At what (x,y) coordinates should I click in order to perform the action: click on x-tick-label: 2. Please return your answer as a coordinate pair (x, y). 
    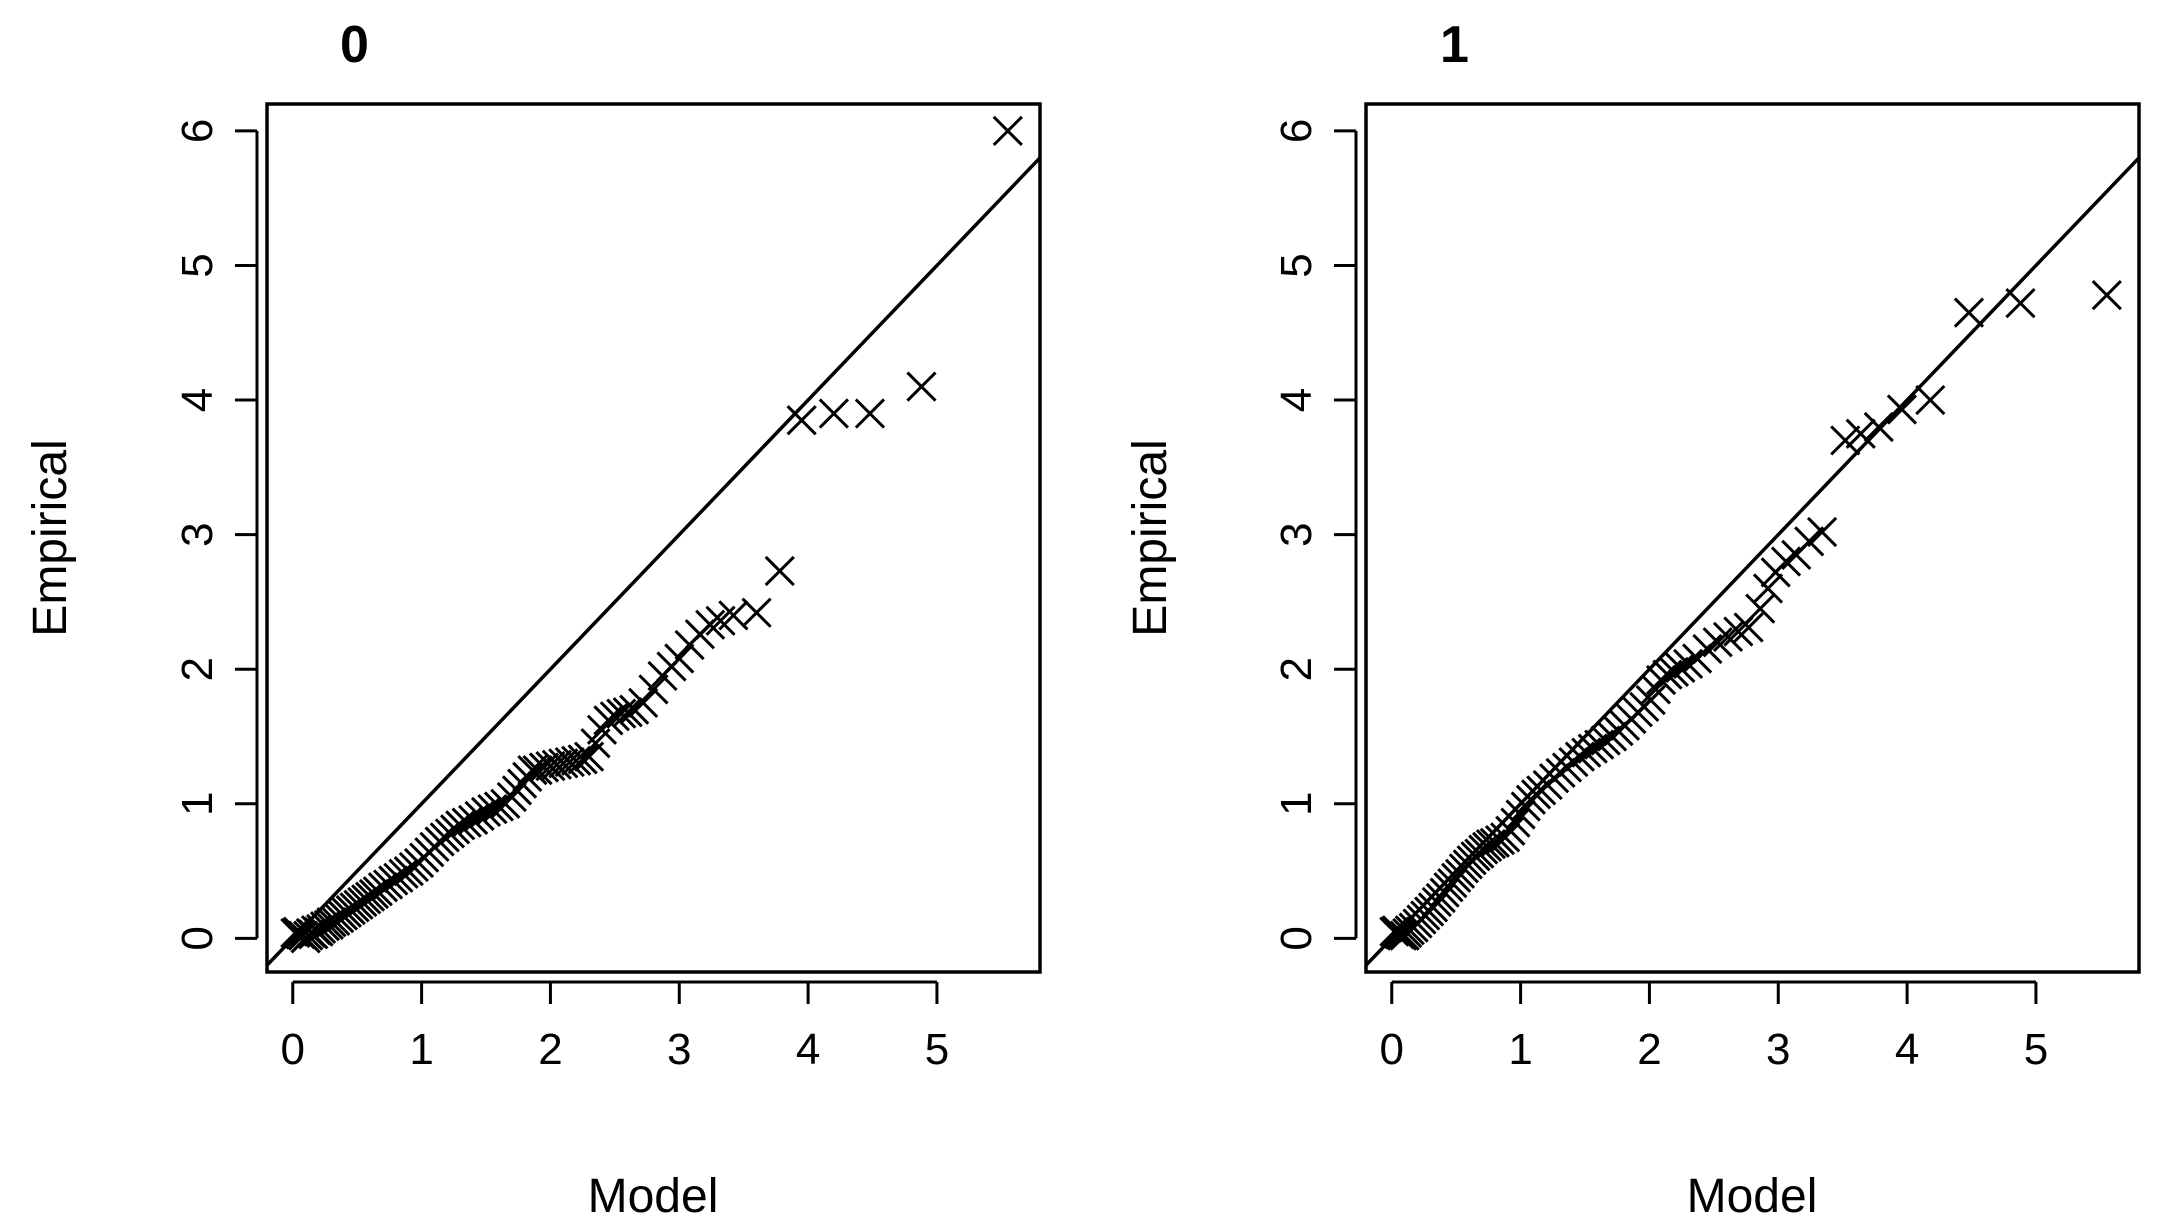
    Looking at the image, I should click on (550, 1049).